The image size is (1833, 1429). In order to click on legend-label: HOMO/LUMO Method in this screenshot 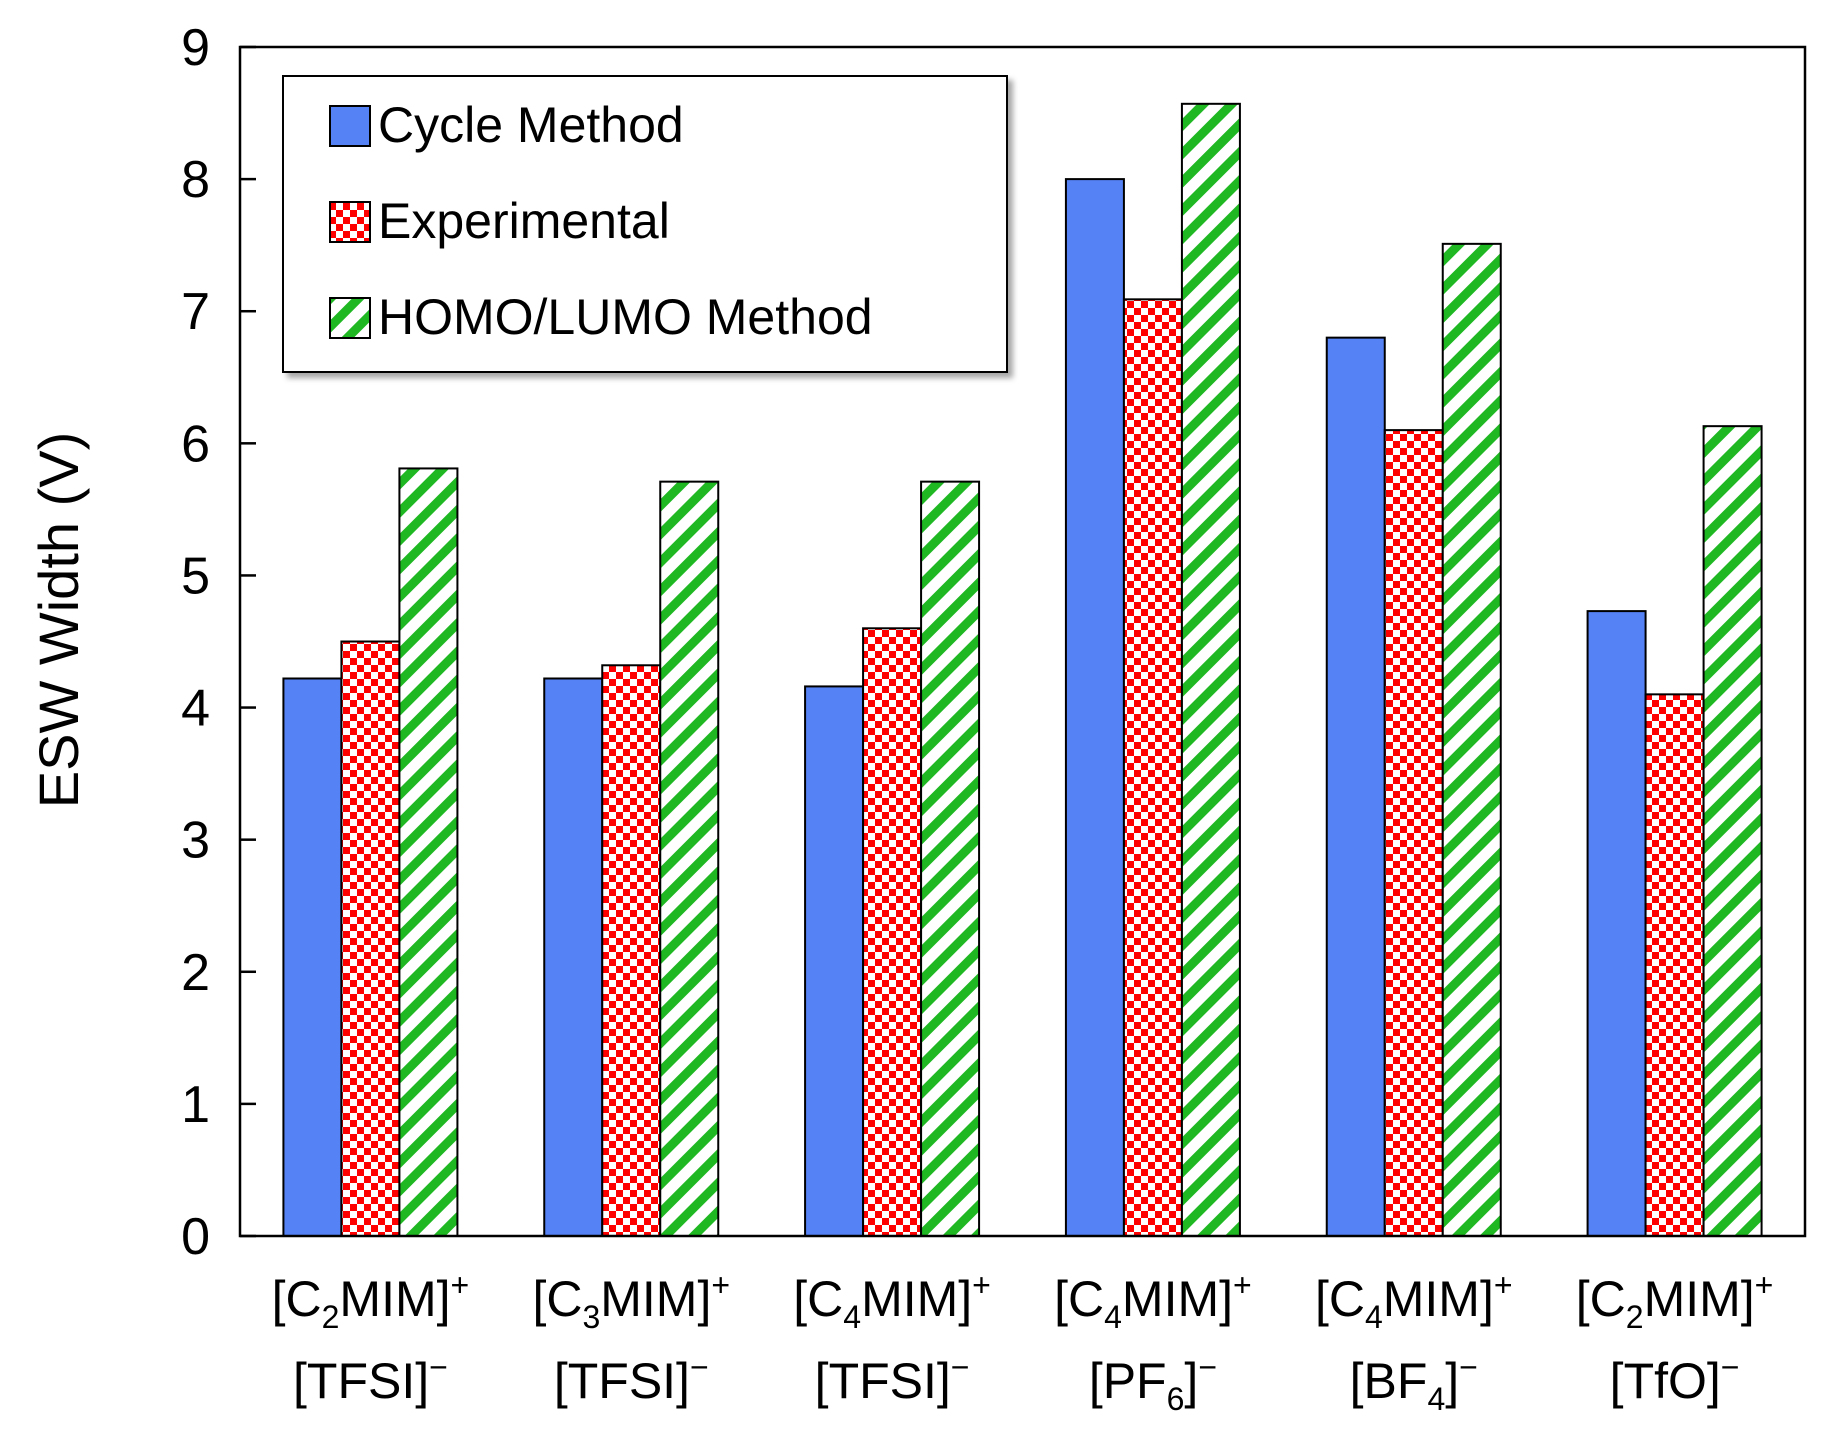, I will do `click(625, 317)`.